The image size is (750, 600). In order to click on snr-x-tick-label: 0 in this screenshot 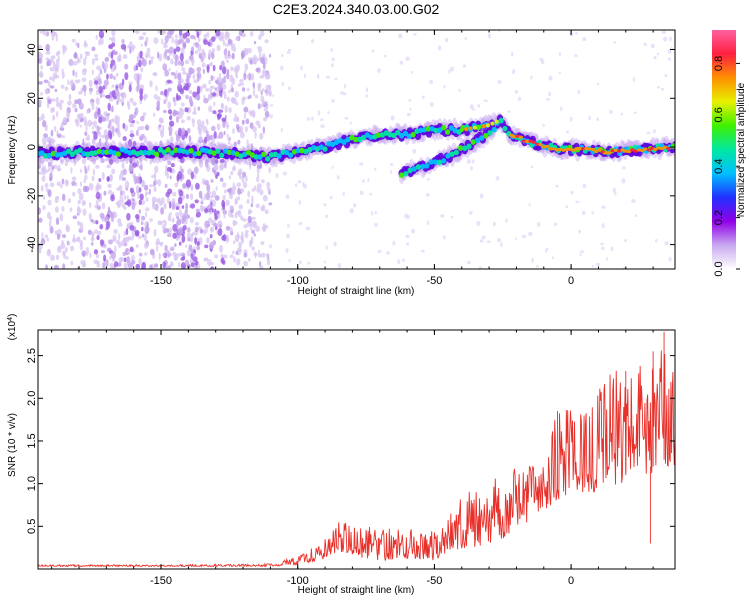, I will do `click(571, 581)`.